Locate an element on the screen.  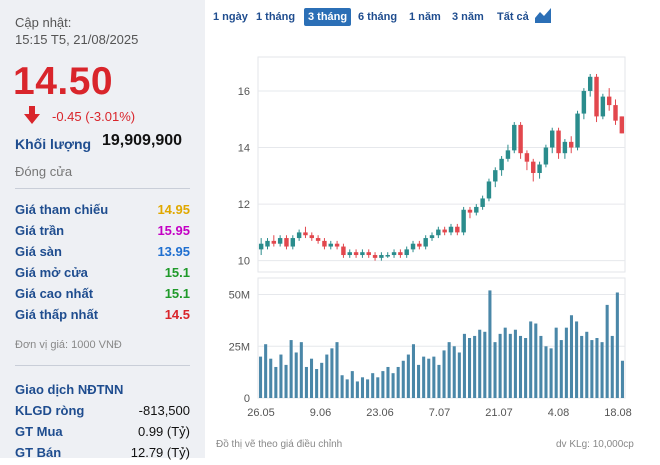
foreign-row-buy: GT Mua 0.99 (Tỷ) is located at coordinates (102, 434).